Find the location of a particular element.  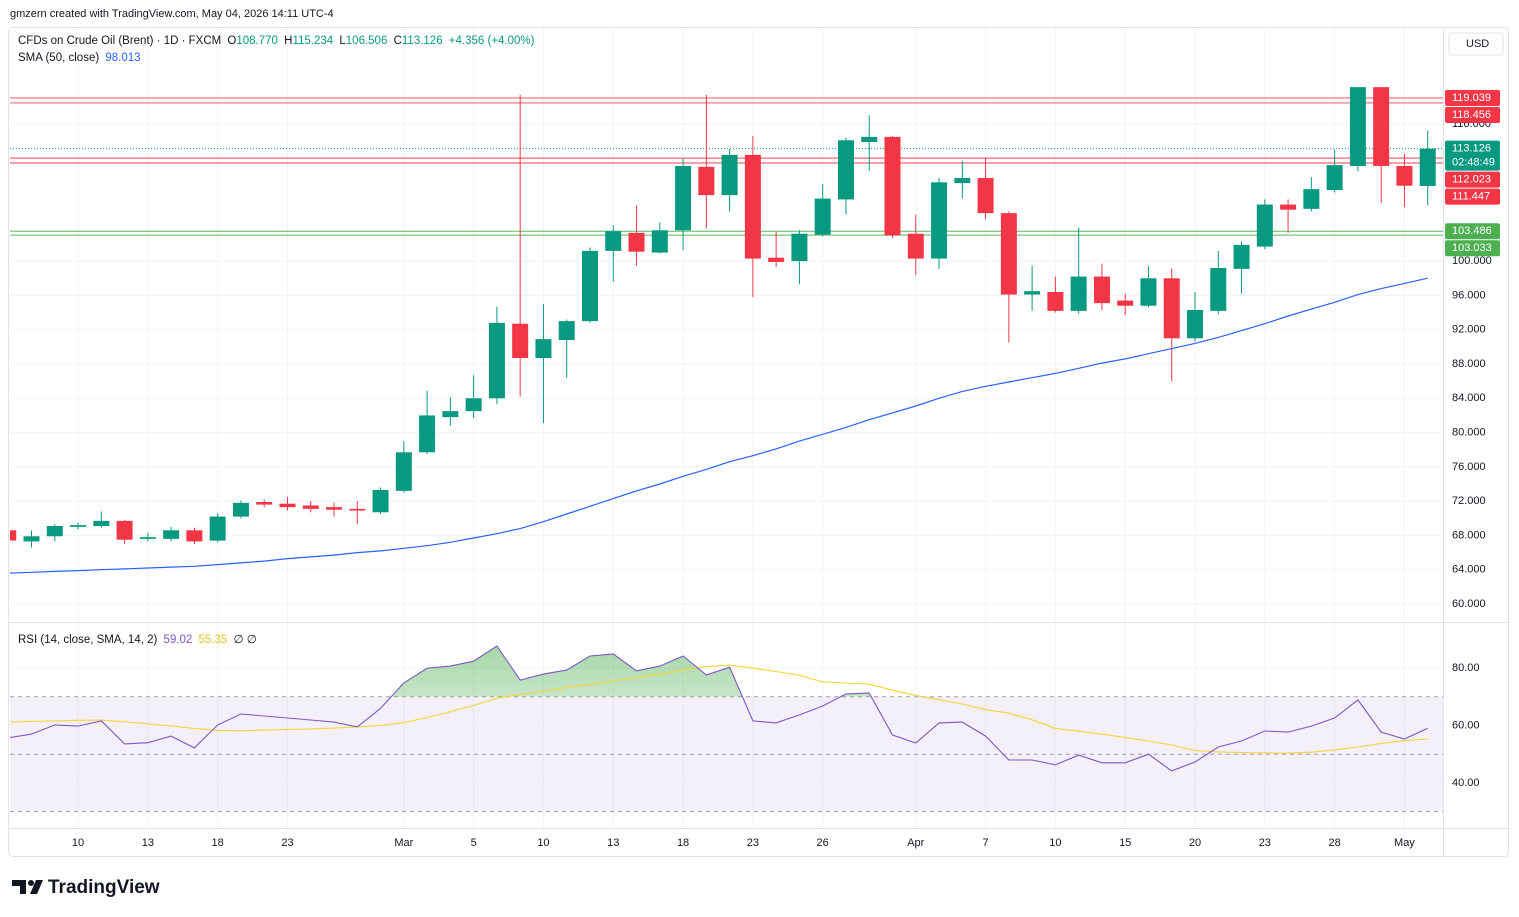

price-label: 111.447 is located at coordinates (1471, 197).